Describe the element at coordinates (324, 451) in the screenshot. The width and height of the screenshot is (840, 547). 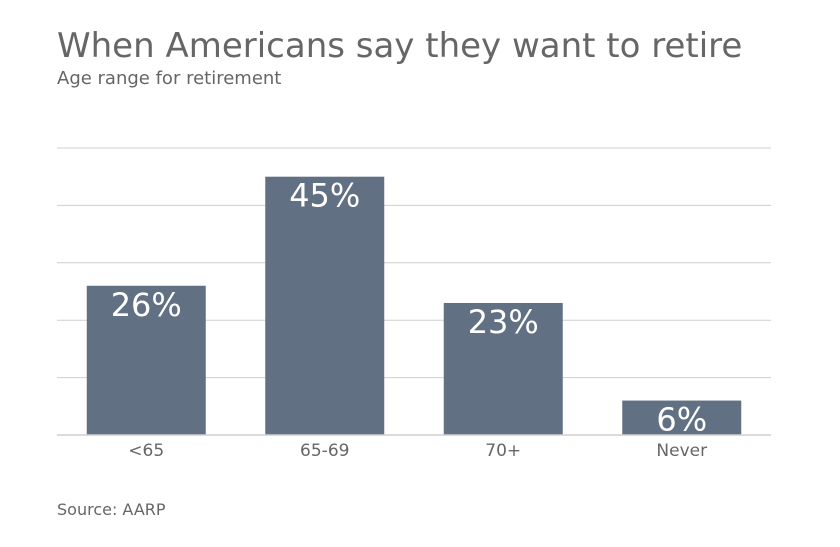
I see `x-tick-label: 65-69` at that location.